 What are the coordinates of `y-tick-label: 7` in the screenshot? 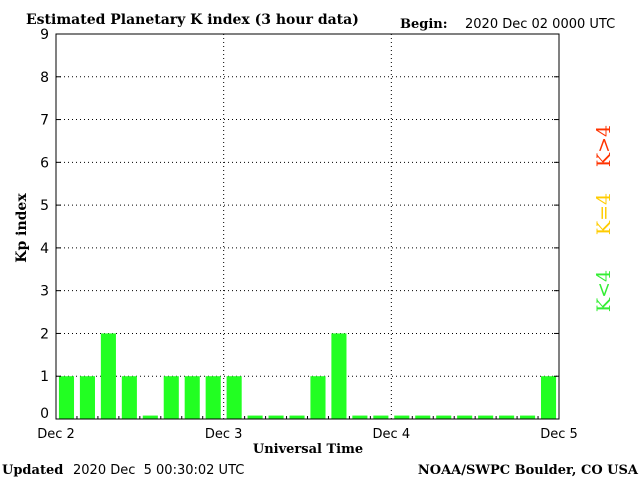 It's located at (44, 121).